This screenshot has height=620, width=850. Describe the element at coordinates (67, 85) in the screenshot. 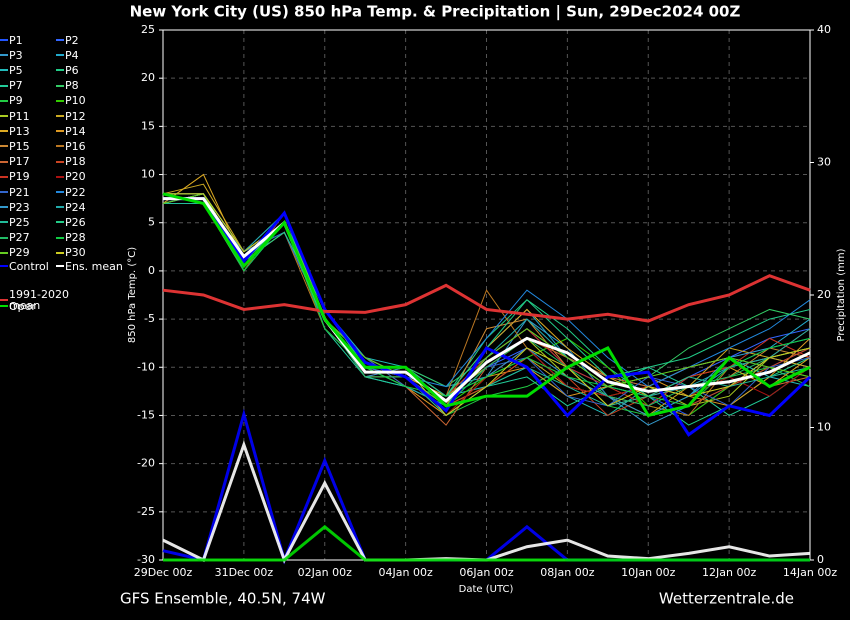

I see `legend-entry: P8` at that location.